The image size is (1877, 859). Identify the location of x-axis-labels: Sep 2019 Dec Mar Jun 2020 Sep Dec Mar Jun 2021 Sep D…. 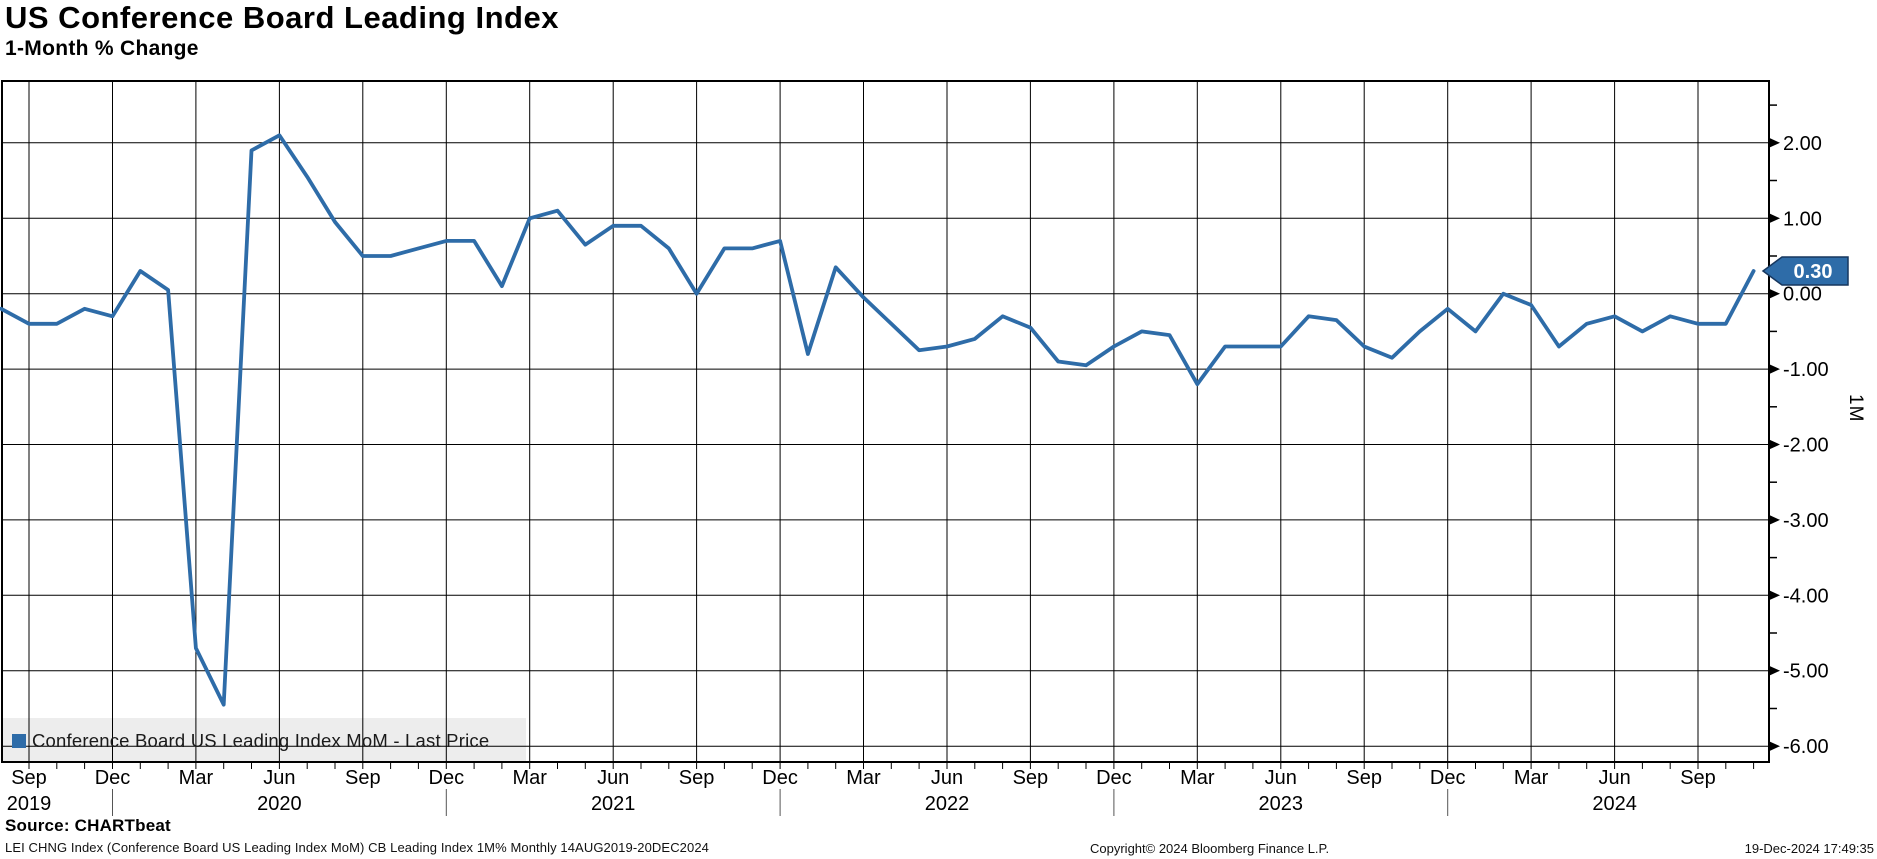
(861, 791).